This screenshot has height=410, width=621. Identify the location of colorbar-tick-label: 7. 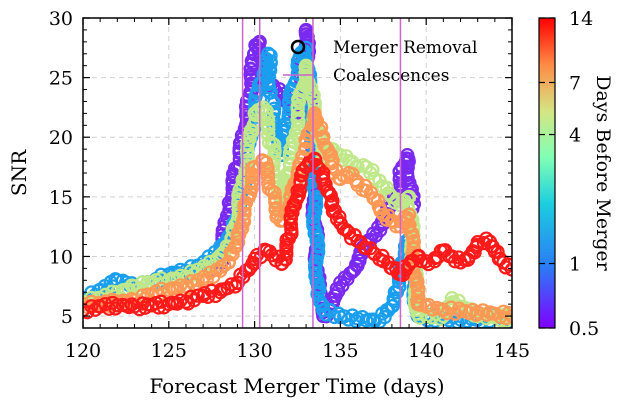
(575, 83).